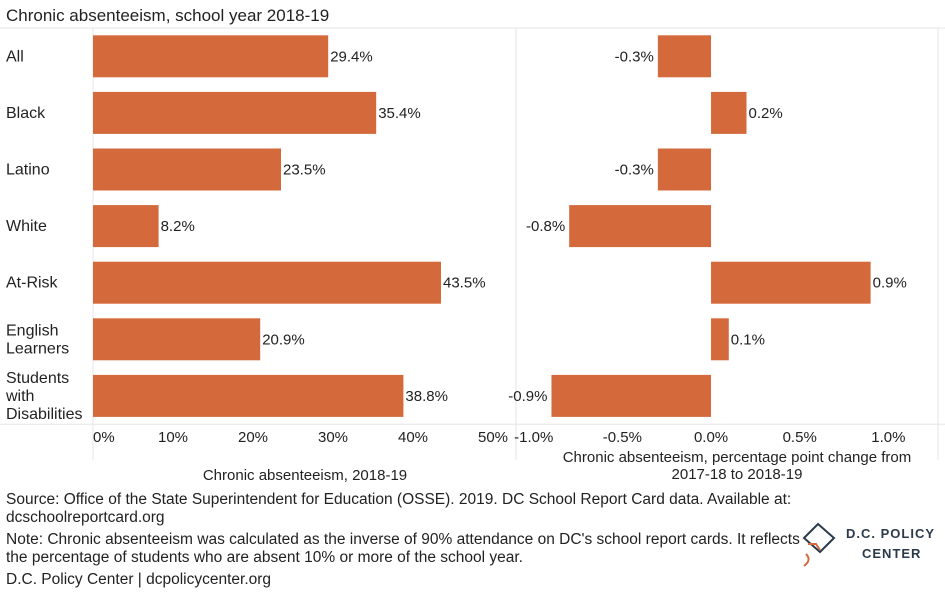  Describe the element at coordinates (351, 56) in the screenshot. I see `data-label: 29.4%` at that location.